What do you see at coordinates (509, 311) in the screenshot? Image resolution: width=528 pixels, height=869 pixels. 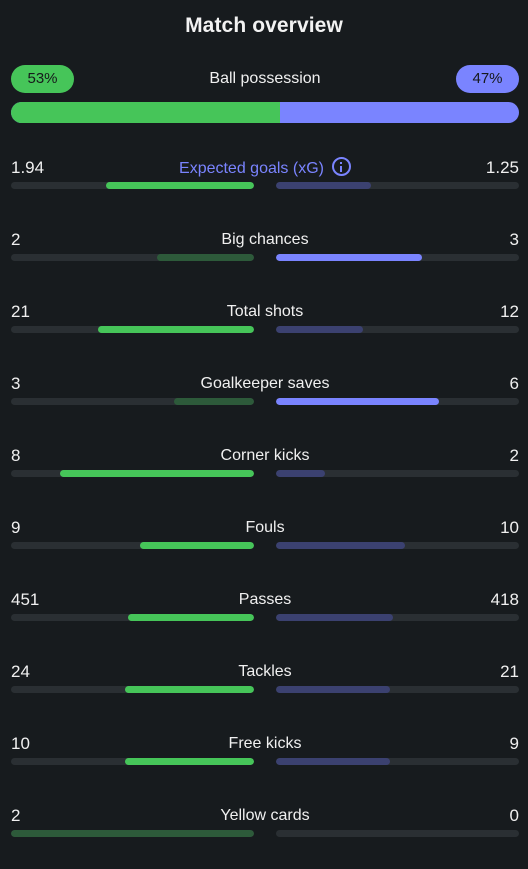 I see `away-stat-value: 12` at bounding box center [509, 311].